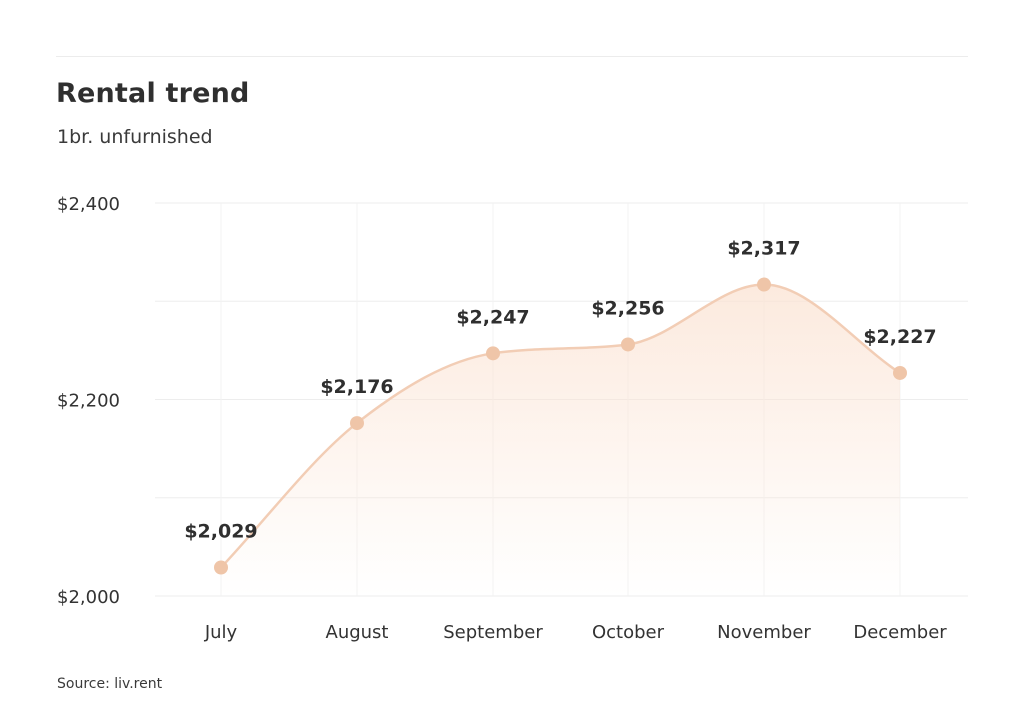 This screenshot has width=1024, height=717. What do you see at coordinates (88, 401) in the screenshot?
I see `y-tick-label: $2,200` at bounding box center [88, 401].